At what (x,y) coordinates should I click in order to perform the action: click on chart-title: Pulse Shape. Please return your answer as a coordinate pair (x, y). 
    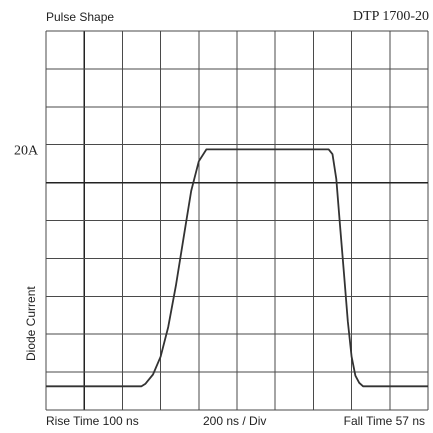
    Looking at the image, I should click on (80, 17).